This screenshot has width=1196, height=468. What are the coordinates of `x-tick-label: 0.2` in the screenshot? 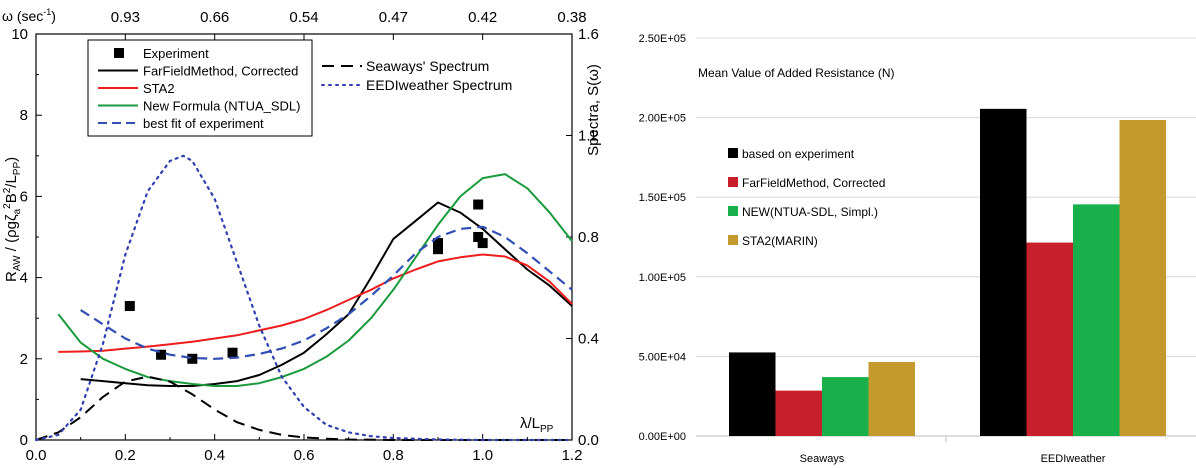 It's located at (125, 455).